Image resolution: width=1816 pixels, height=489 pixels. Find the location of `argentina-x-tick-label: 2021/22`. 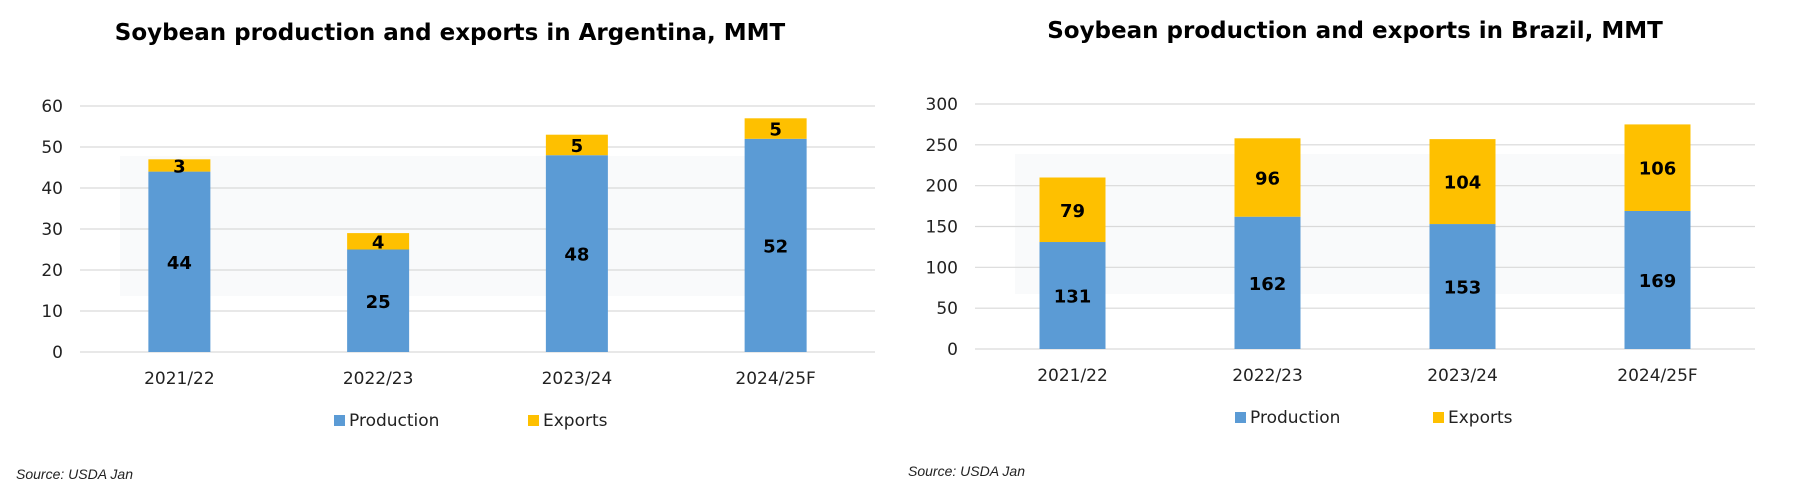

argentina-x-tick-label: 2021/22 is located at coordinates (179, 379).